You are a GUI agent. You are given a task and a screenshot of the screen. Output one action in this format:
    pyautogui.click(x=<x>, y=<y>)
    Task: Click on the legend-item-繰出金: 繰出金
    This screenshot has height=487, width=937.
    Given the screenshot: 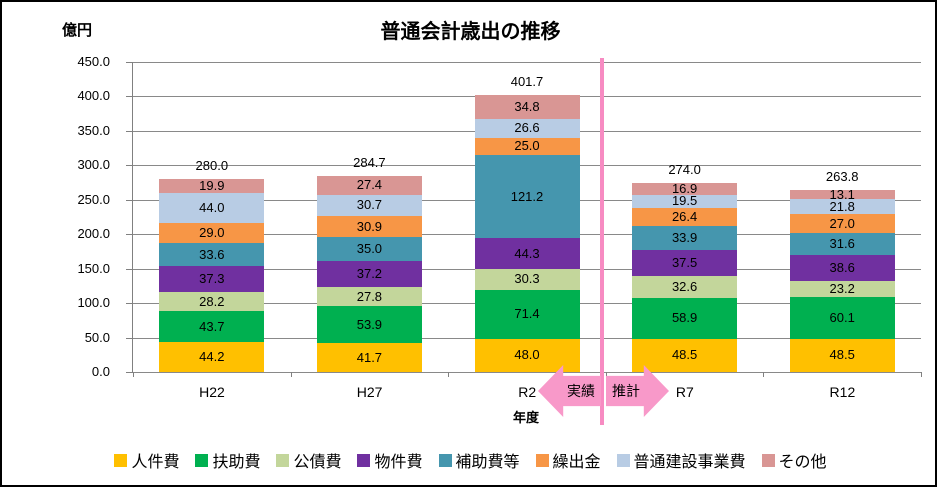 What is the action you would take?
    pyautogui.click(x=568, y=460)
    